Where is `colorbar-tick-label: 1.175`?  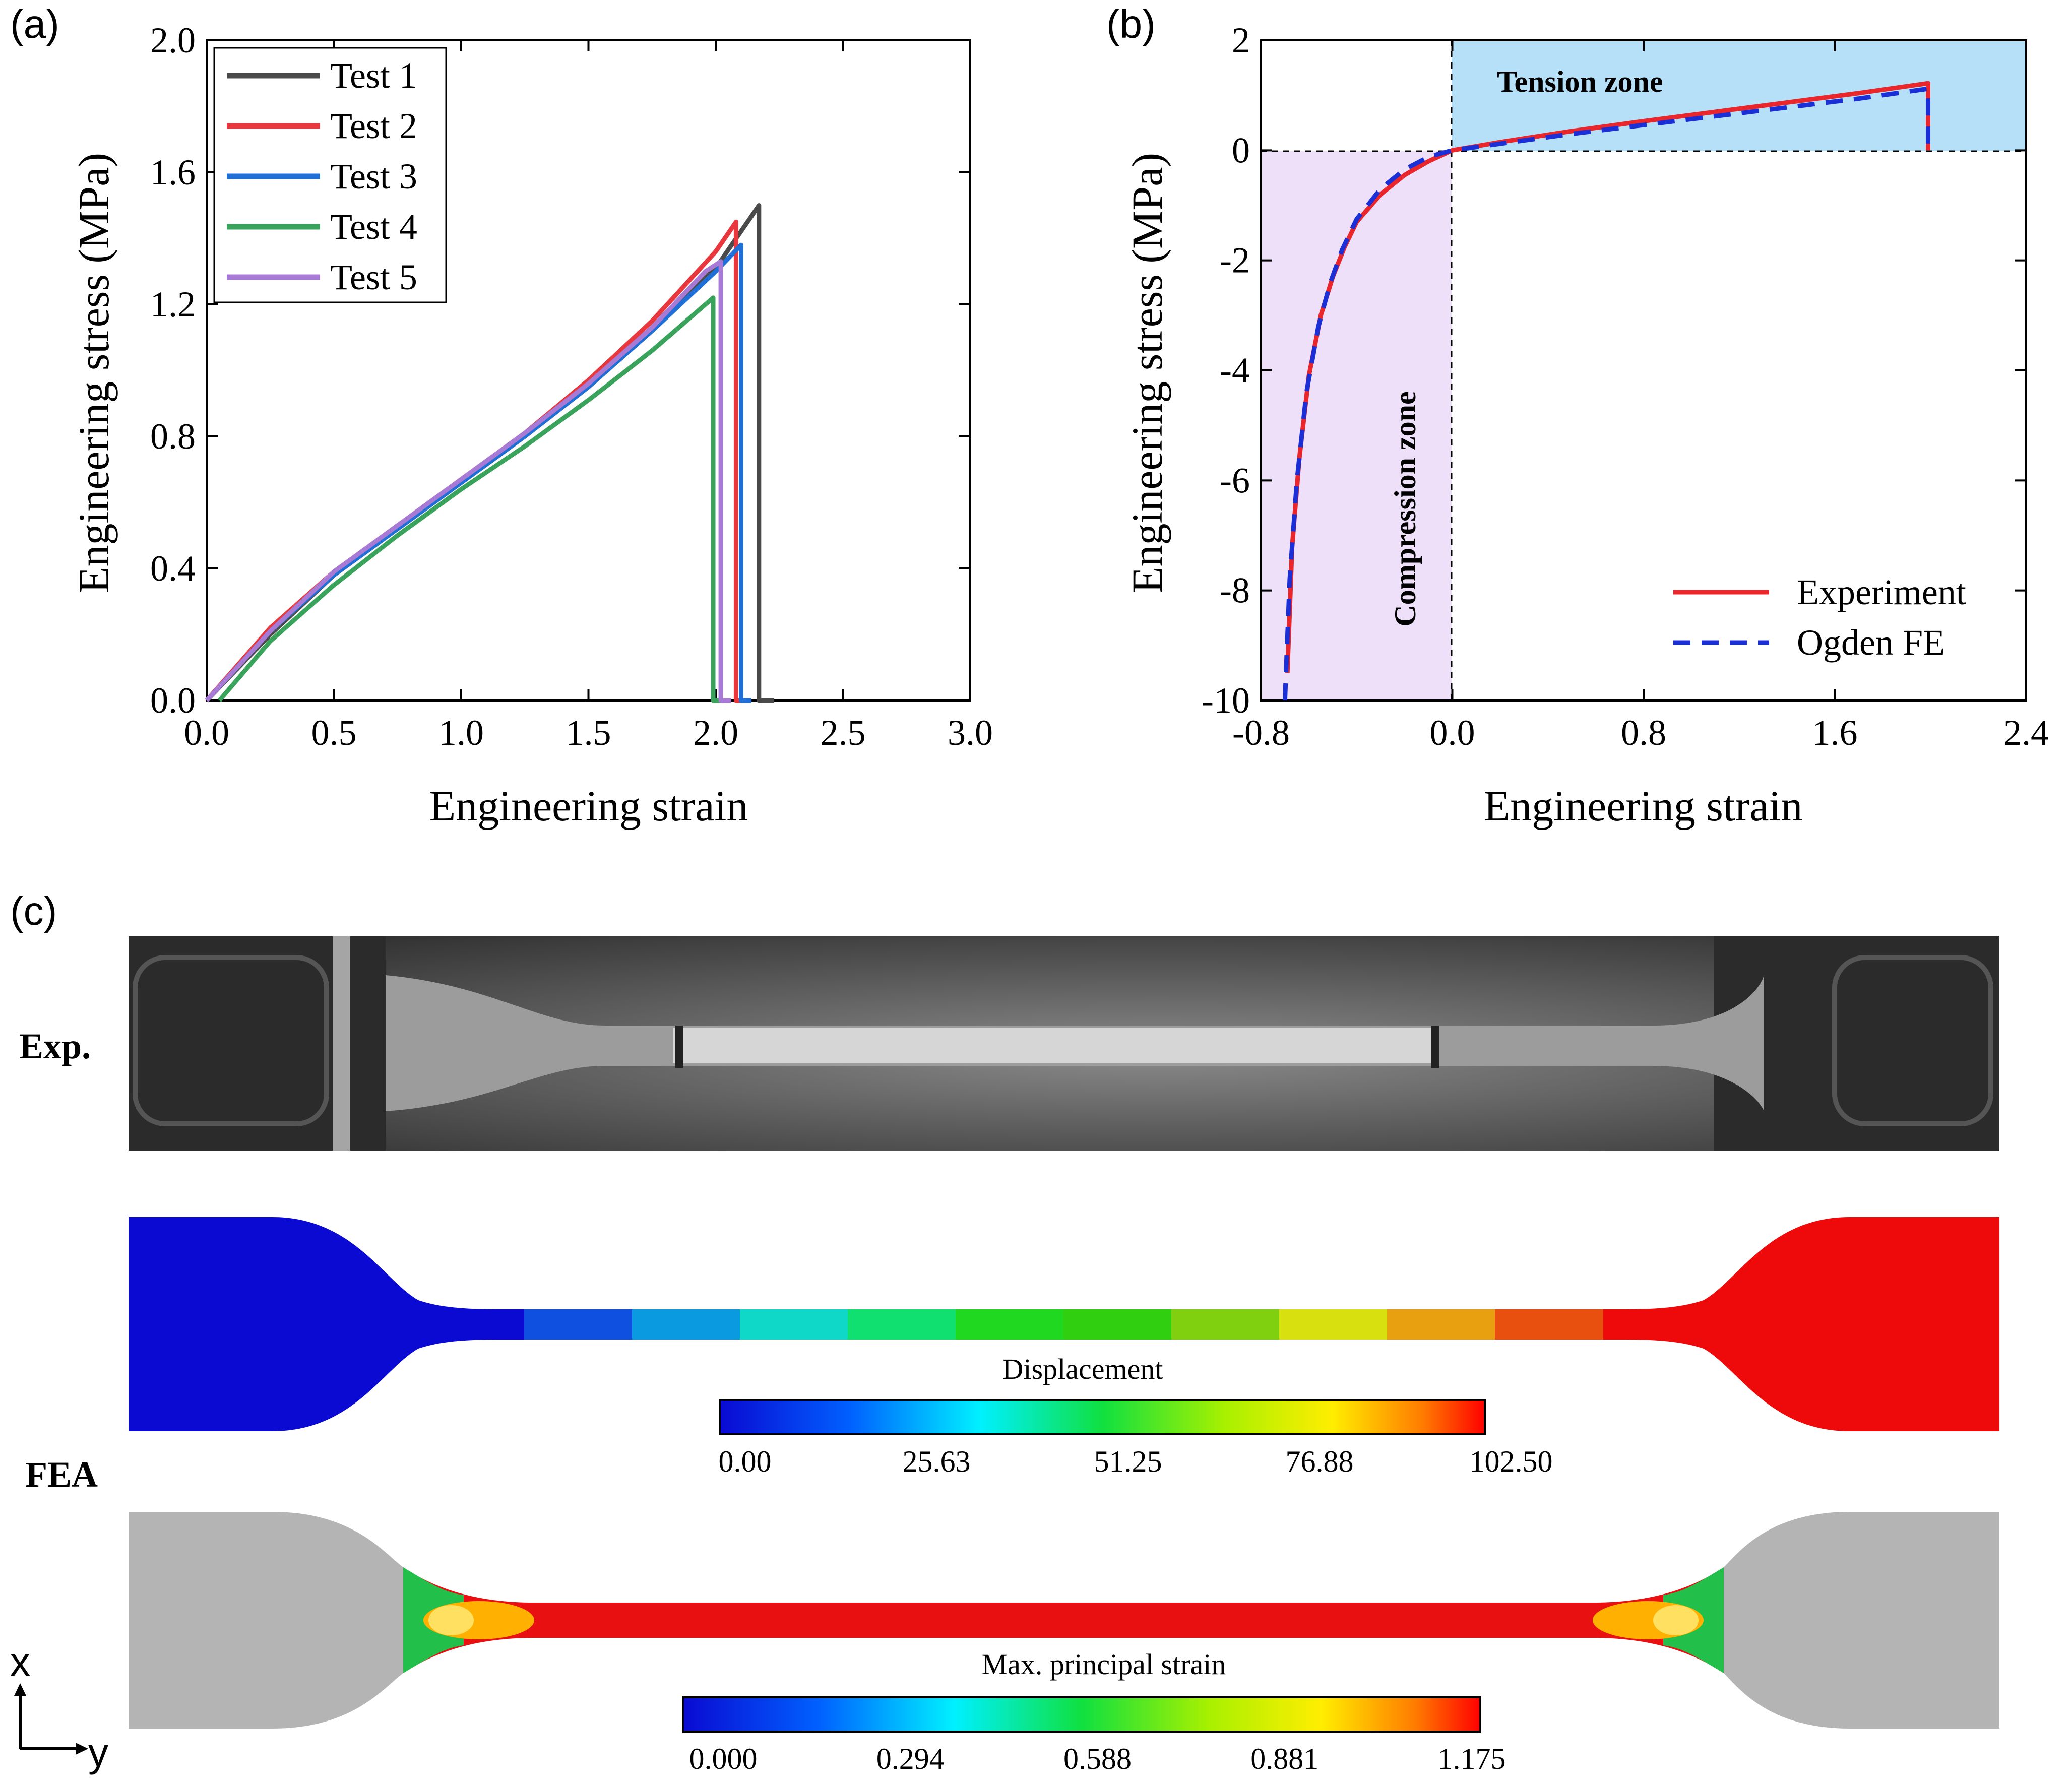
colorbar-tick-label: 1.175 is located at coordinates (1472, 1758).